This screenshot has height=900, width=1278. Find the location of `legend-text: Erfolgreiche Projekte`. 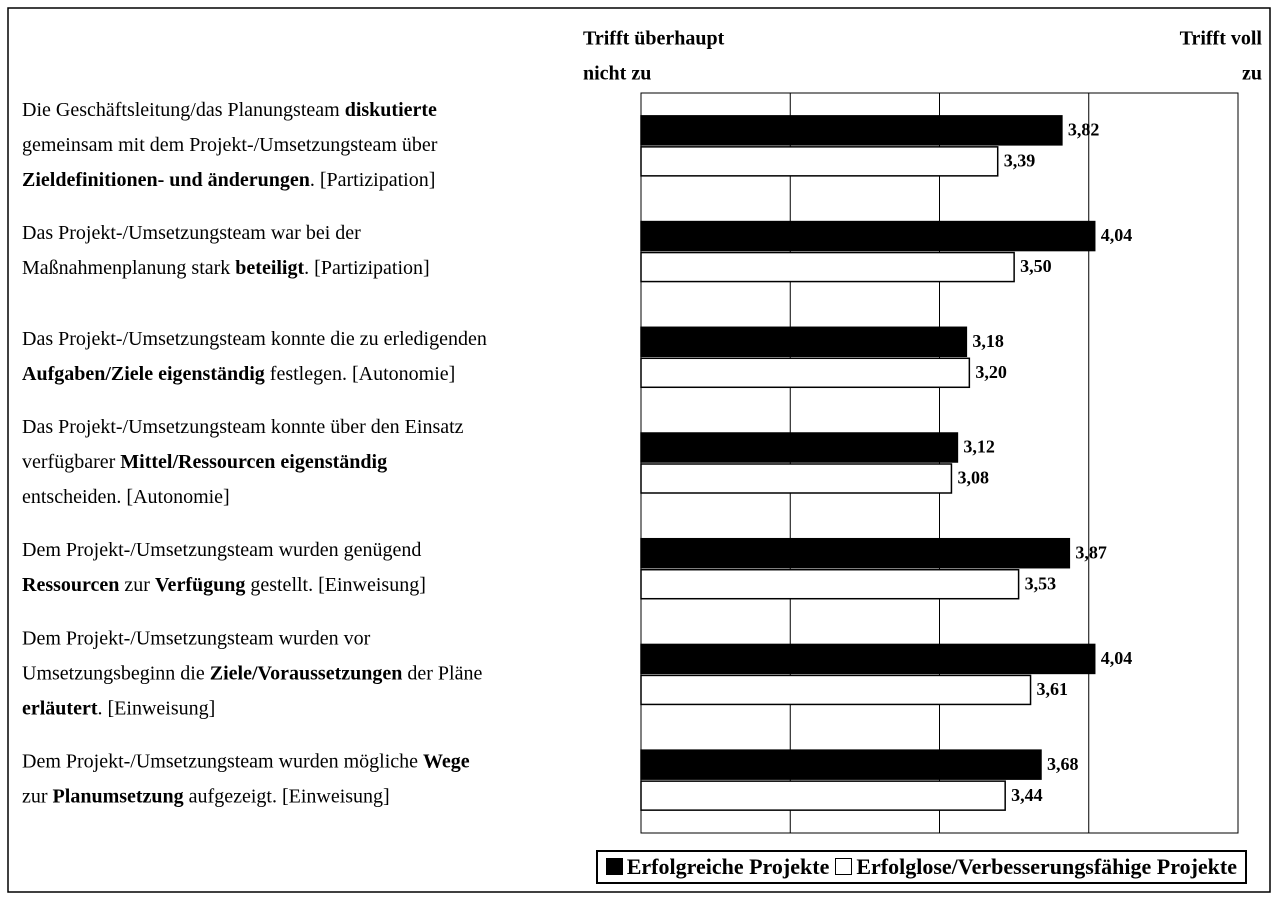

legend-text: Erfolgreiche Projekte is located at coordinates (728, 866).